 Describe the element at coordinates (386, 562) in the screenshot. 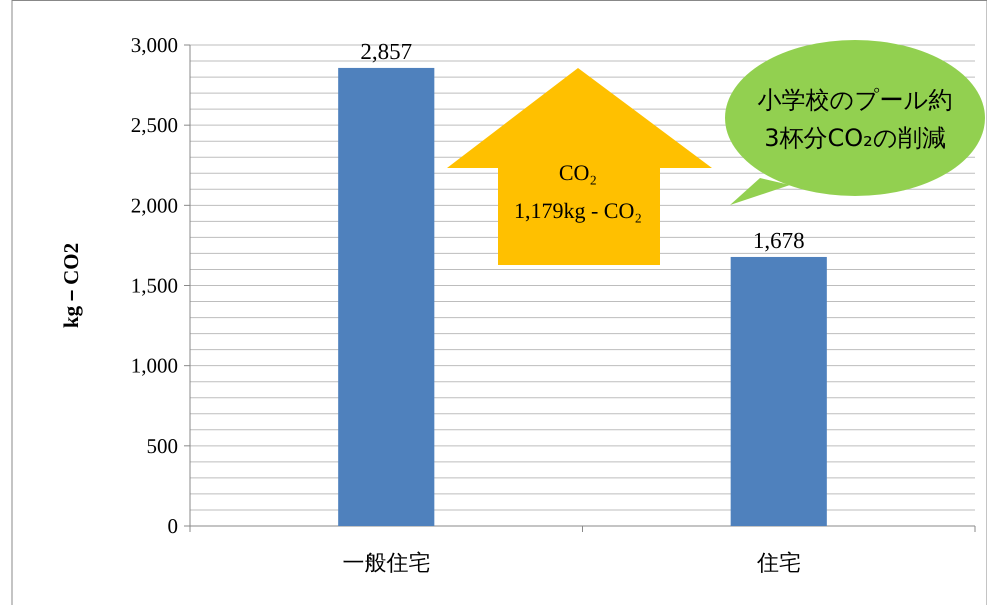

I see `x-tick-label: 一般住宅` at that location.